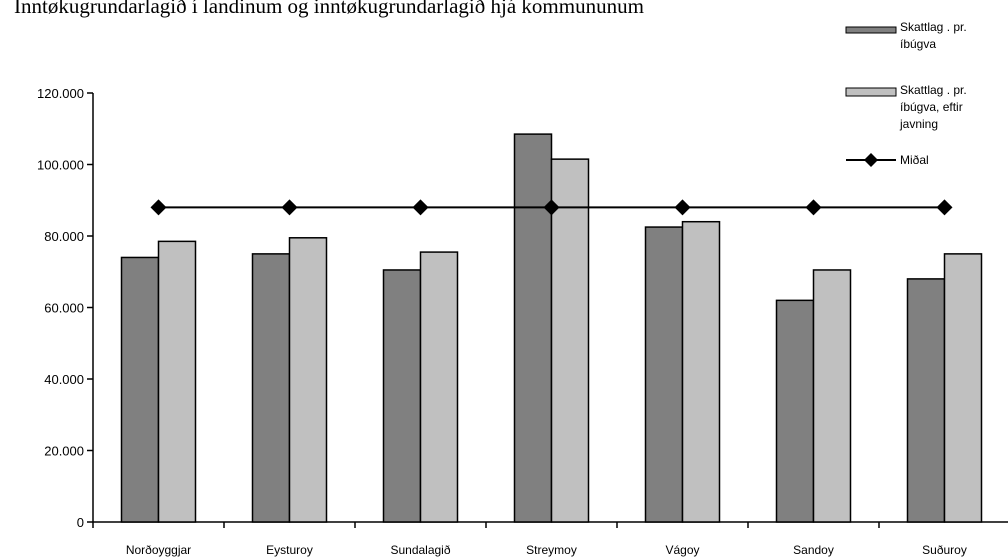 The height and width of the screenshot is (557, 1008). What do you see at coordinates (944, 550) in the screenshot?
I see `x-tick-label: Suðuroy` at bounding box center [944, 550].